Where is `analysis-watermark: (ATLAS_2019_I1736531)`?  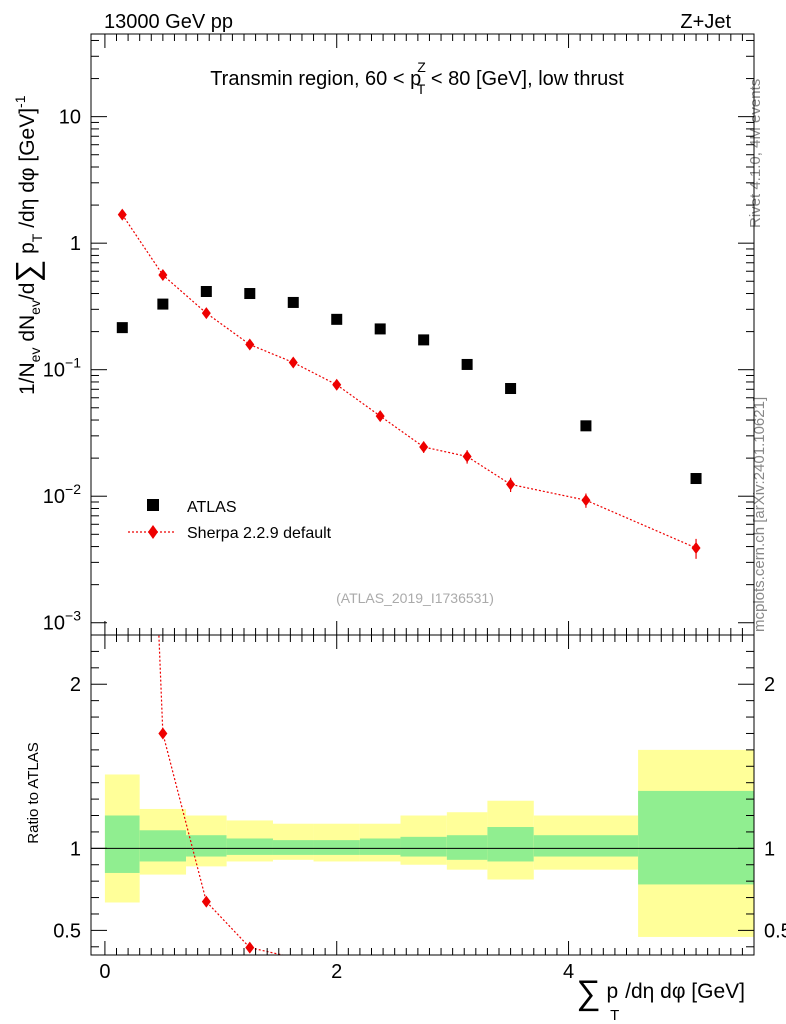 analysis-watermark: (ATLAS_2019_I1736531) is located at coordinates (415, 598).